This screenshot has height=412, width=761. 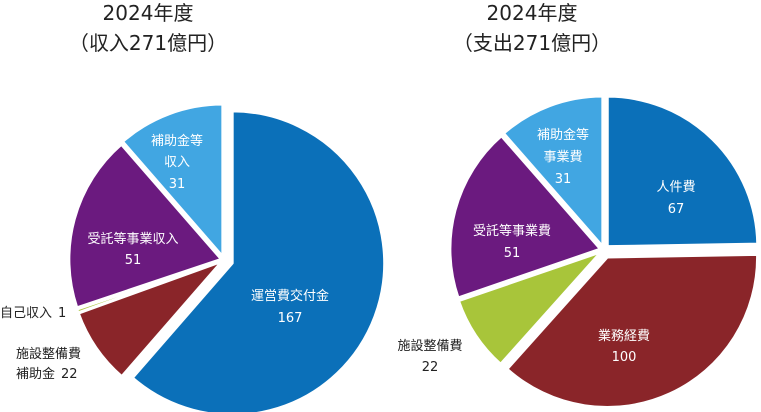 I want to click on label-jiko-shunyu-text: 自己収入, so click(x=26, y=313).